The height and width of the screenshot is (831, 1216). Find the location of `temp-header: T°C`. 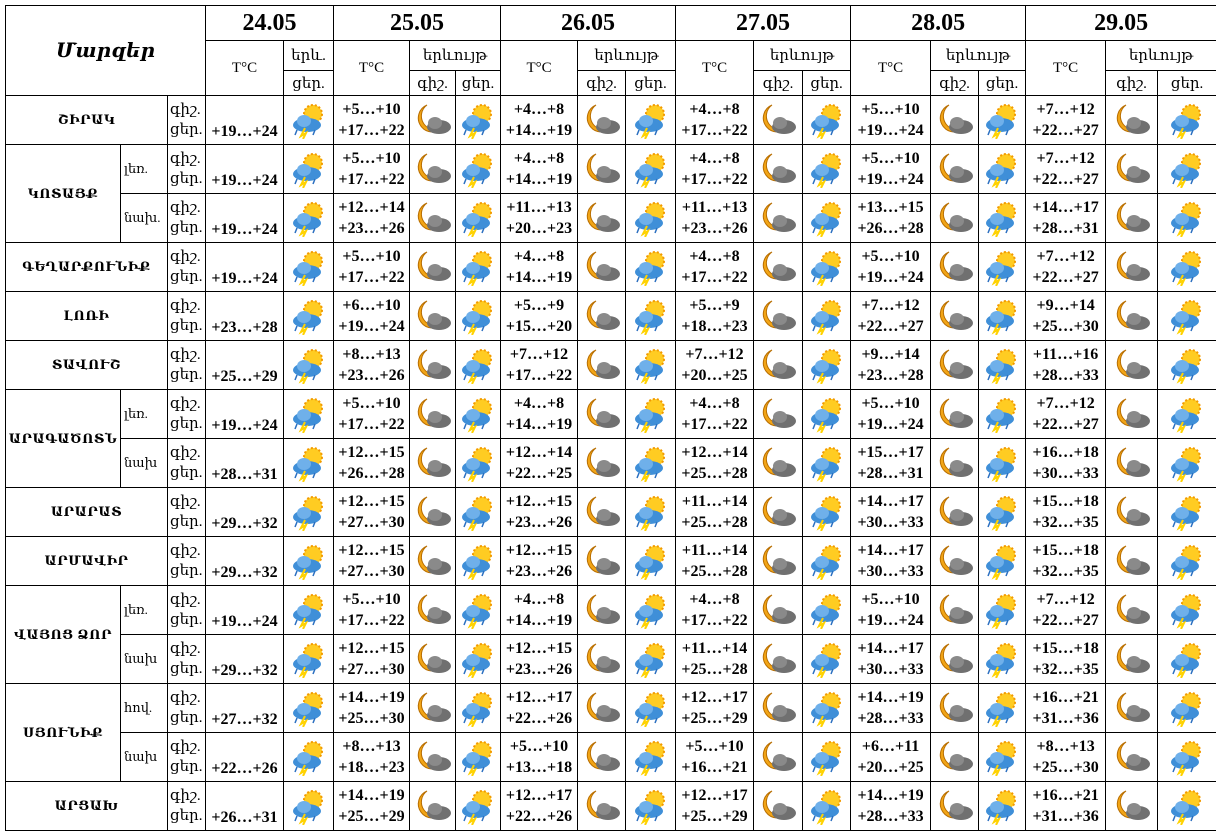

temp-header: T°C is located at coordinates (372, 68).